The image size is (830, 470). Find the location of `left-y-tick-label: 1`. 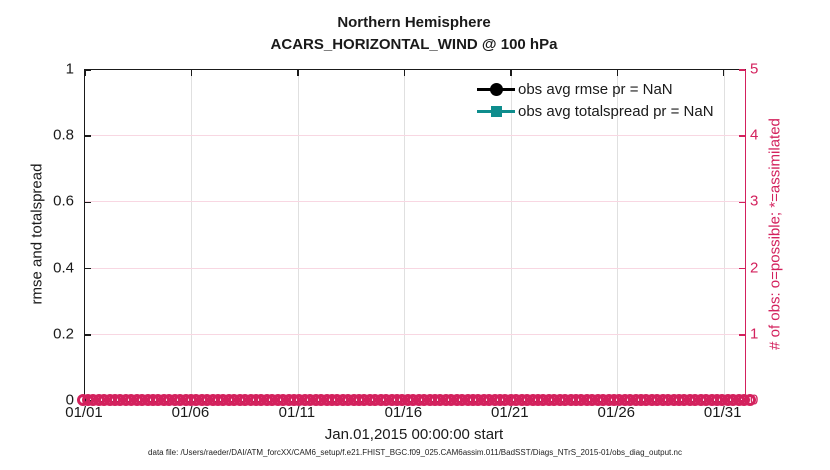

left-y-tick-label: 1 is located at coordinates (69, 69).